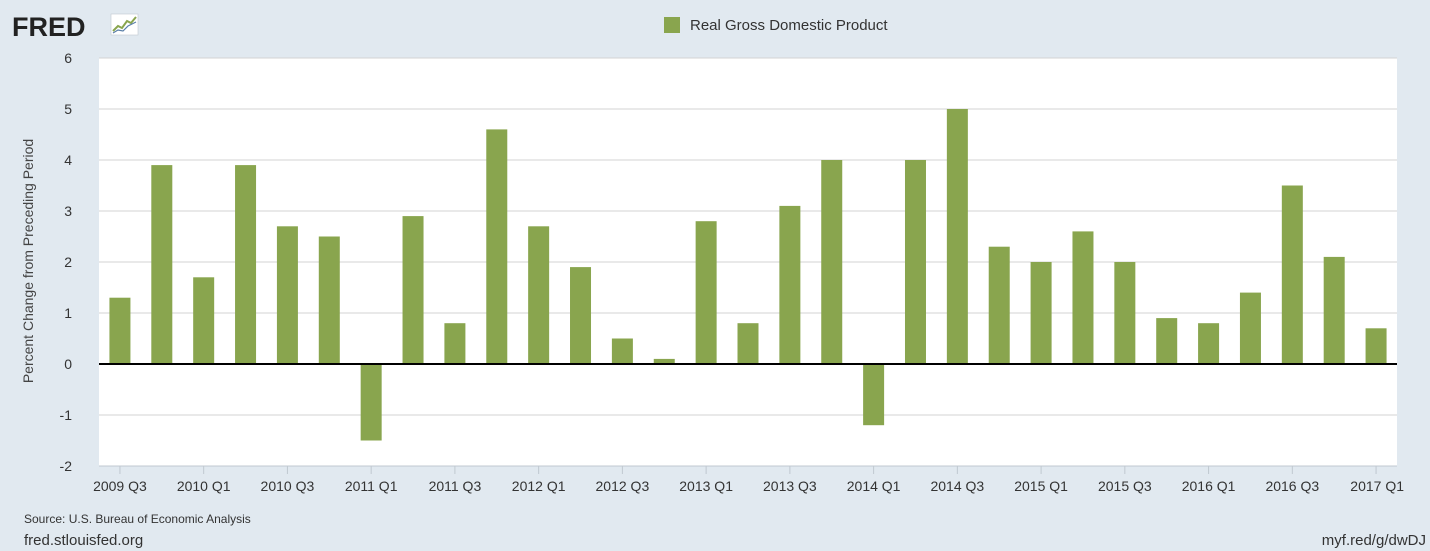 The image size is (1430, 551). I want to click on y-tick-label: 6, so click(68, 58).